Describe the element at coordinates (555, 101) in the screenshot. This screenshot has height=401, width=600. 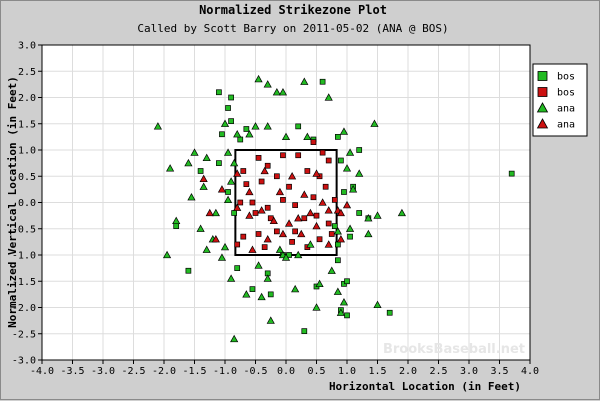
I see `legend-items: bos bos ana ana` at that location.